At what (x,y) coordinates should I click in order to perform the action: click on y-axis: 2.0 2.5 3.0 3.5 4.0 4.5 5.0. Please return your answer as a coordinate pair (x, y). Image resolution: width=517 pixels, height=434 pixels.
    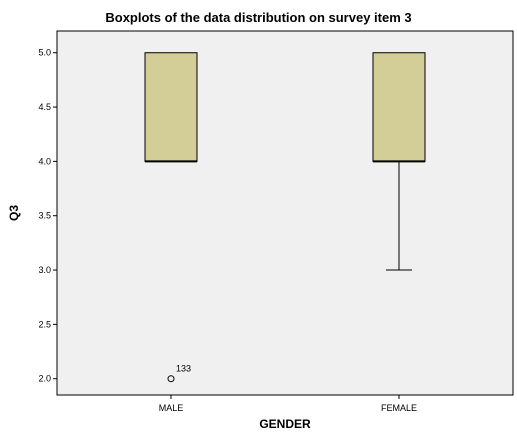
    Looking at the image, I should click on (47, 216).